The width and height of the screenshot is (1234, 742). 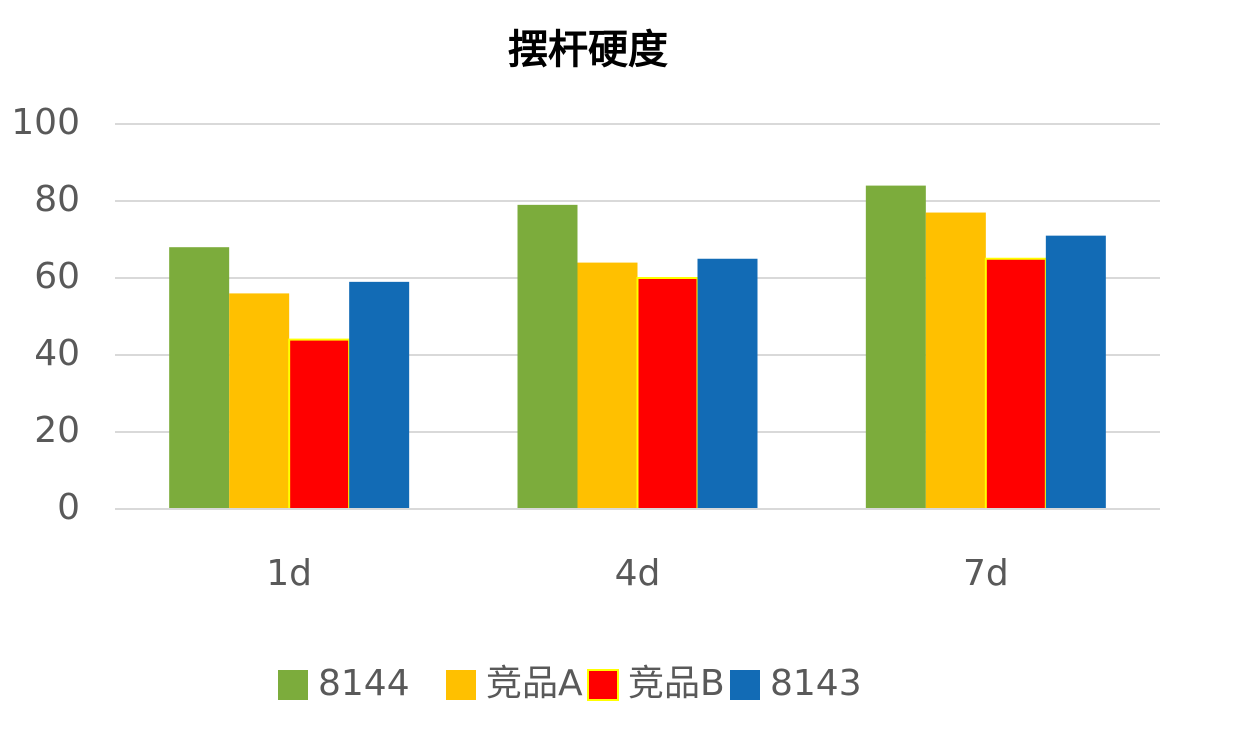 What do you see at coordinates (45, 122) in the screenshot?
I see `y-tick-label: 100` at bounding box center [45, 122].